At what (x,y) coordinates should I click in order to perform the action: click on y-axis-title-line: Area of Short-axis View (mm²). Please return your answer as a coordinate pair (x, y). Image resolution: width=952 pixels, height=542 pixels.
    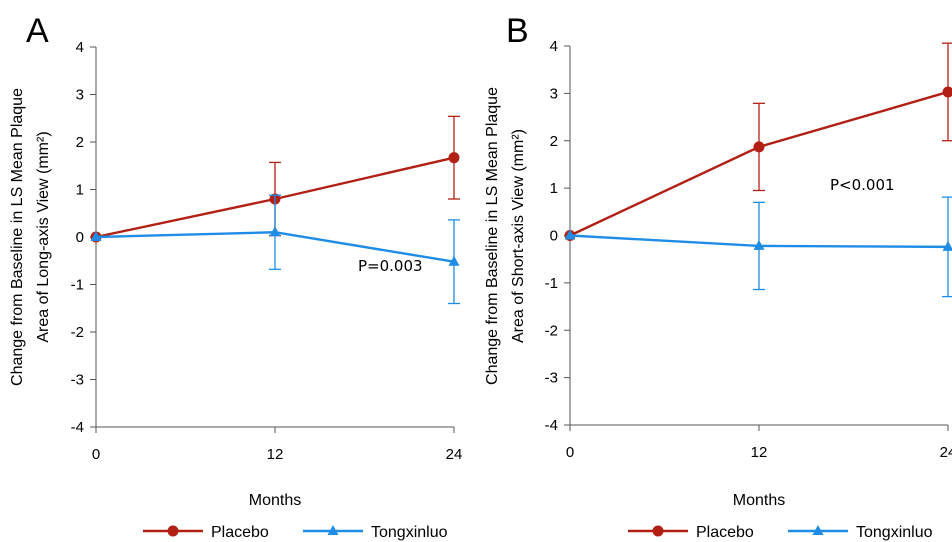
    Looking at the image, I should click on (518, 236).